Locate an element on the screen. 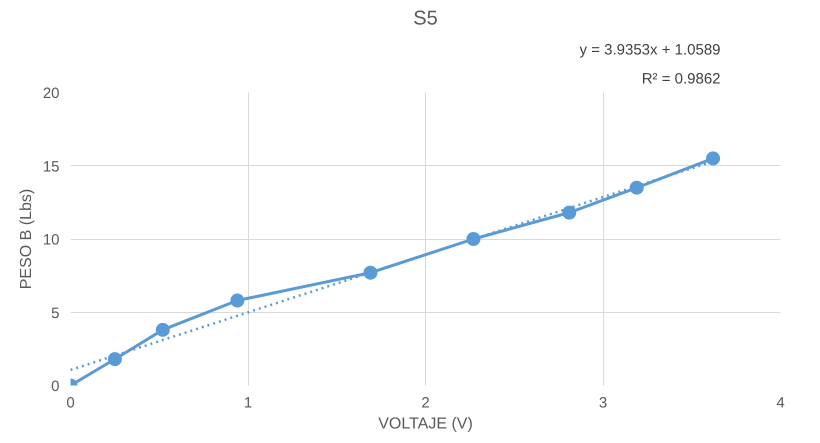 The image size is (820, 443). y-axis-title: PESO B (Lbs) is located at coordinates (26, 239).